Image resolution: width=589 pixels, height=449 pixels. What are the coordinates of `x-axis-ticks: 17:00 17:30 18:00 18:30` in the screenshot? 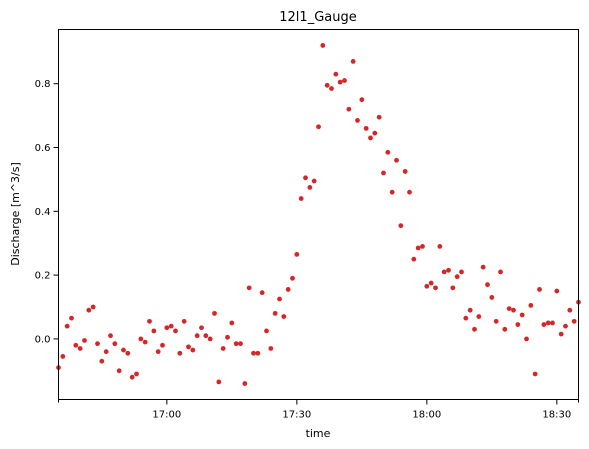 It's located at (318, 410).